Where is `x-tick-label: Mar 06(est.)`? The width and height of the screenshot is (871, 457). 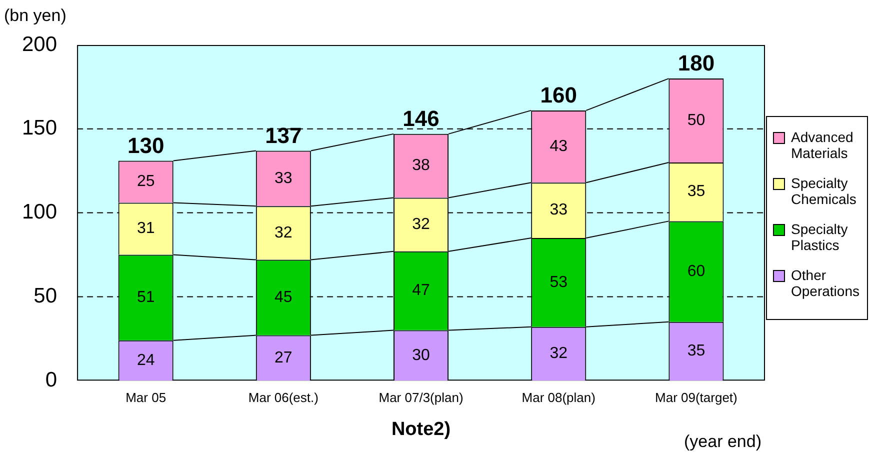 x-tick-label: Mar 06(est.) is located at coordinates (283, 397).